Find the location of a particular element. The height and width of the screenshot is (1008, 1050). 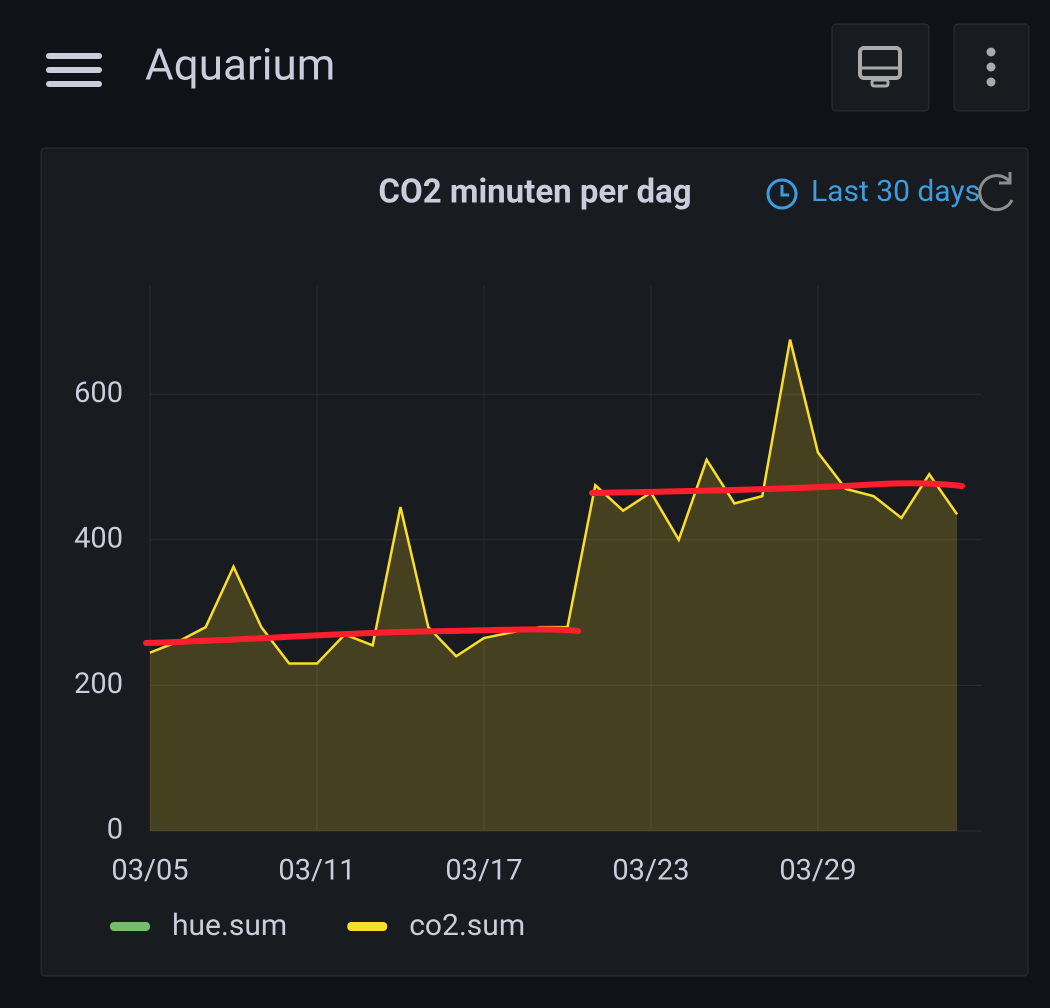

panel-title: CO2 minuten per dag is located at coordinates (534, 192).